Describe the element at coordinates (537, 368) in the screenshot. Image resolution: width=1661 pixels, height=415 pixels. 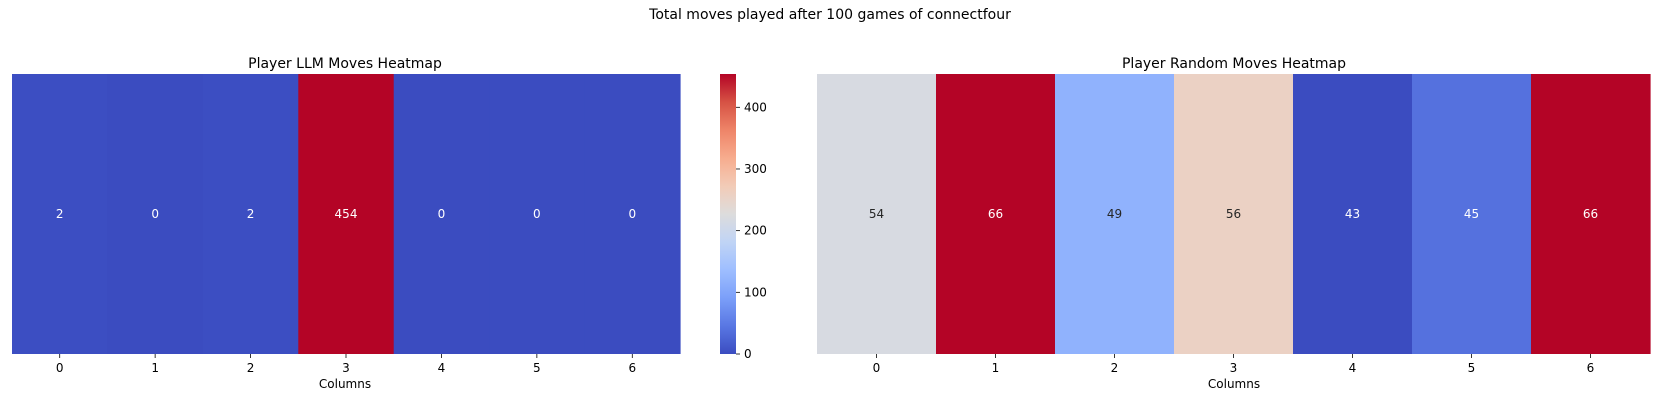
I see `llm-xtick-label: 5` at that location.